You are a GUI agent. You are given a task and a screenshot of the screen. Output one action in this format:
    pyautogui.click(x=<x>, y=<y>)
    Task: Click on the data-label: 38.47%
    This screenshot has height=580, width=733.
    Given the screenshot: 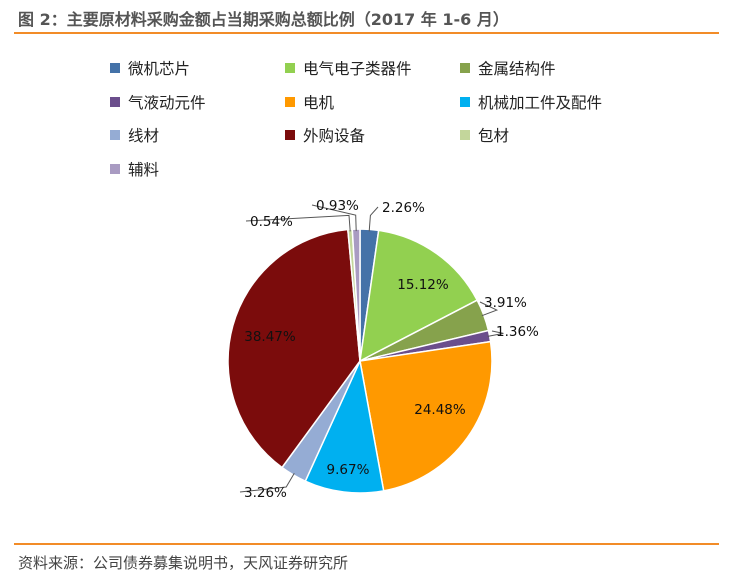 What is the action you would take?
    pyautogui.click(x=270, y=337)
    